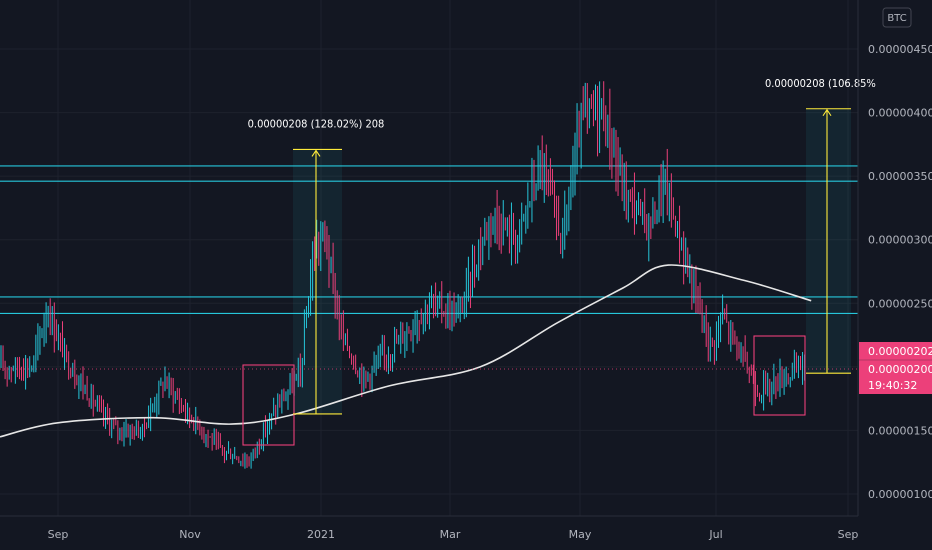  I want to click on x-tick-label: Nov, so click(190, 534).